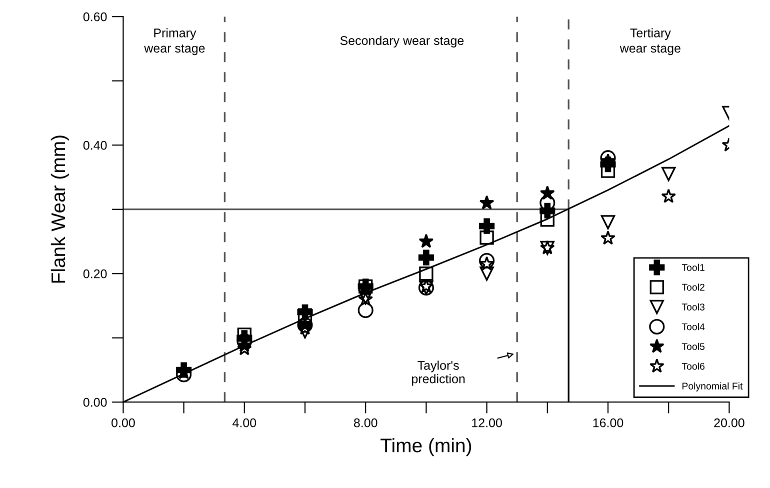 This screenshot has height=488, width=770. Describe the element at coordinates (693, 306) in the screenshot. I see `legend-label: Tool3` at that location.